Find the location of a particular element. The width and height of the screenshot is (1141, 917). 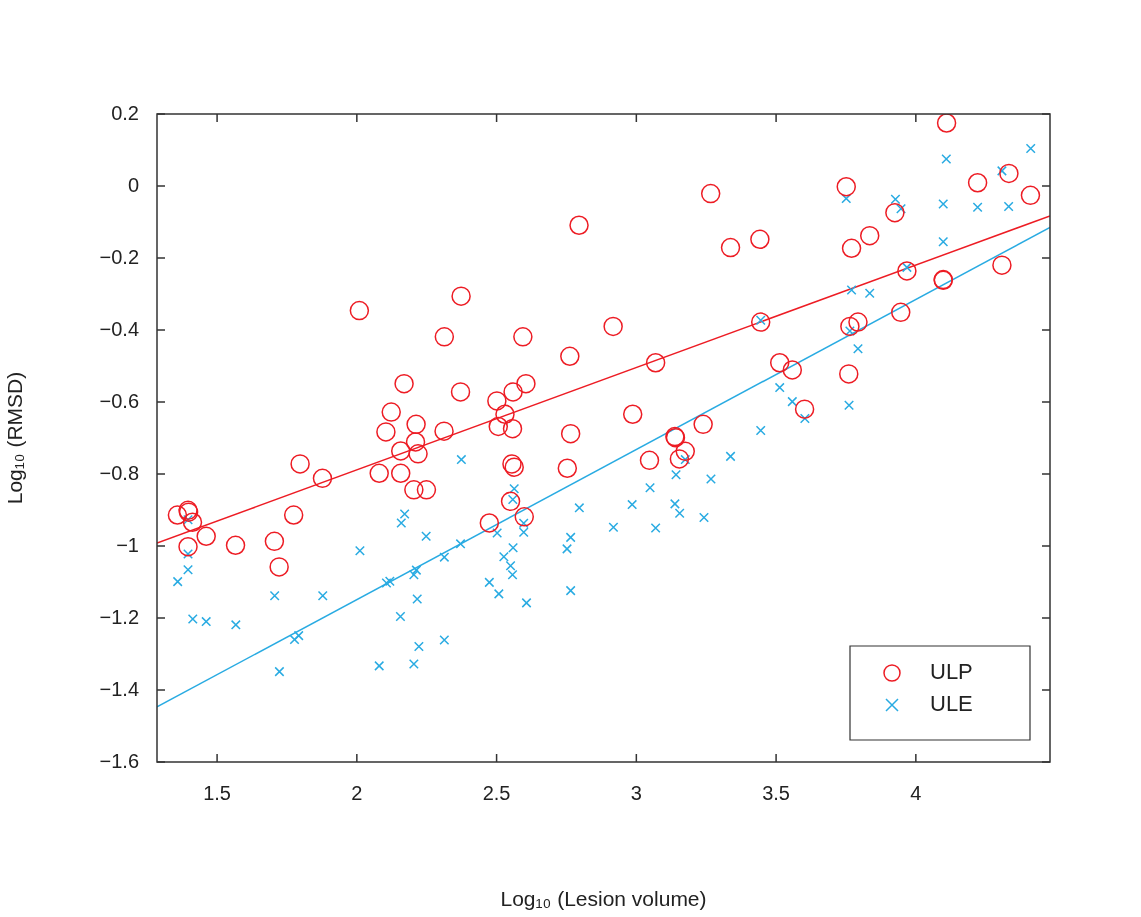

y-axis-title: Log₁₀ (RMSD) is located at coordinates (15, 438).